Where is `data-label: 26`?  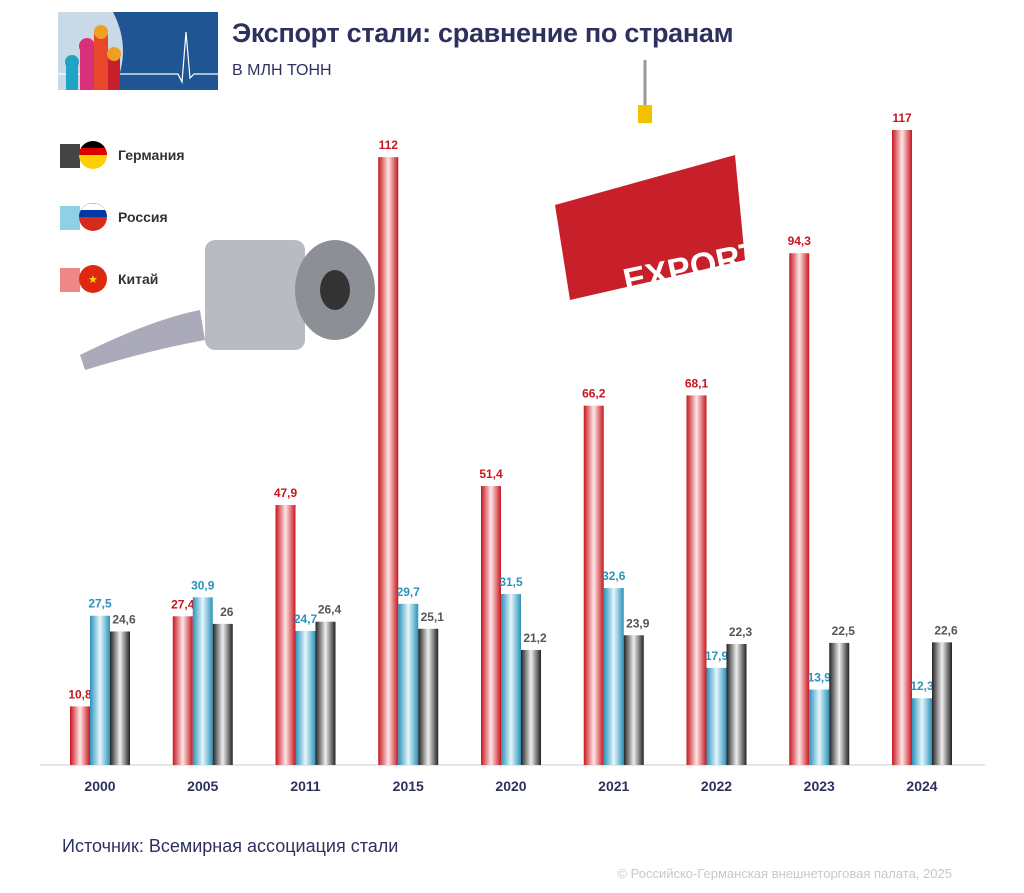 data-label: 26 is located at coordinates (227, 612).